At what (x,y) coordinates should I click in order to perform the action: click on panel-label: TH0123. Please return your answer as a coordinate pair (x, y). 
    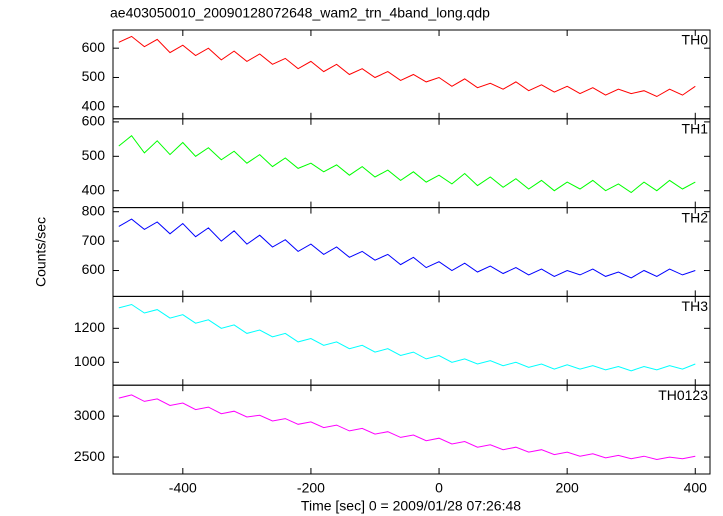
    Looking at the image, I should click on (683, 395).